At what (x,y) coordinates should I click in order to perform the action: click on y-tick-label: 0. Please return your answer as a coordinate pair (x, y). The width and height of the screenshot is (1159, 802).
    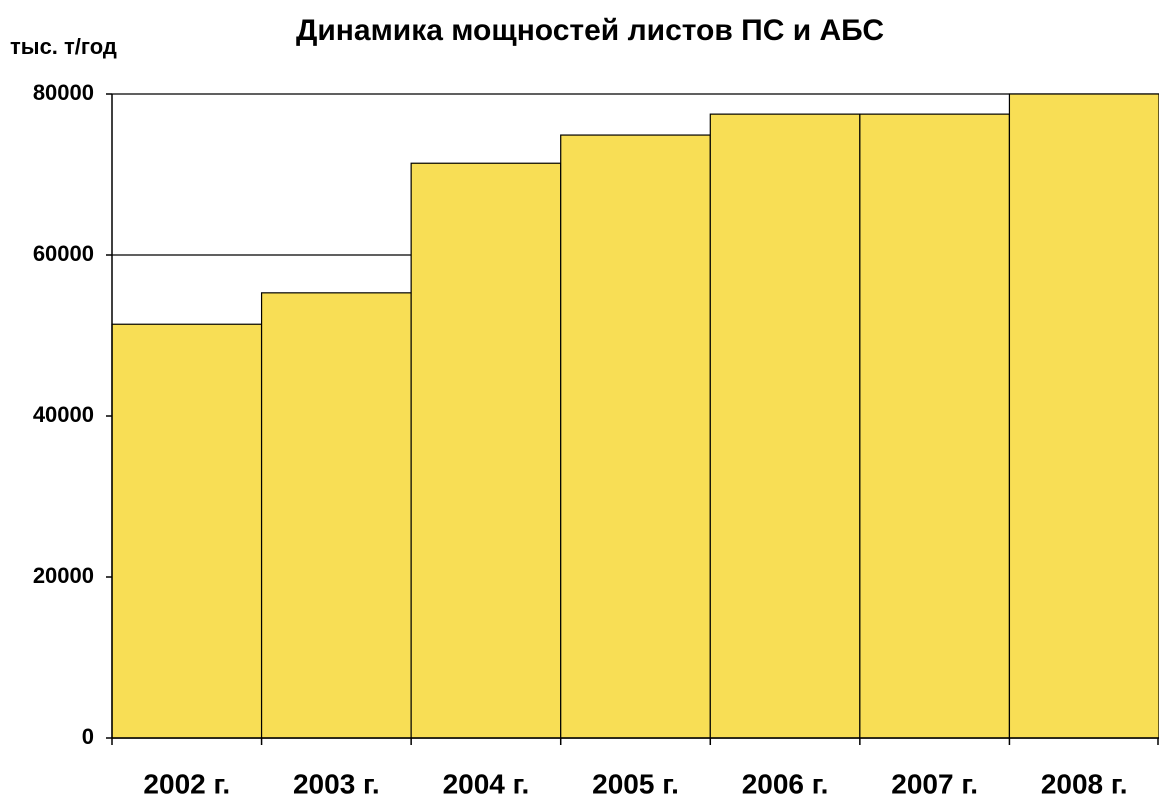
    Looking at the image, I should click on (88, 736).